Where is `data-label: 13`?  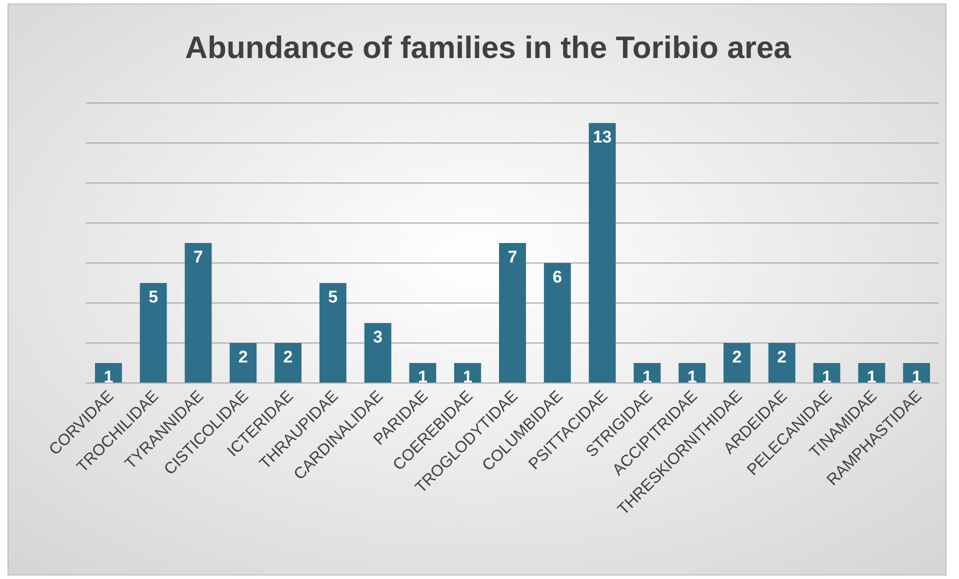
data-label: 13 is located at coordinates (602, 137).